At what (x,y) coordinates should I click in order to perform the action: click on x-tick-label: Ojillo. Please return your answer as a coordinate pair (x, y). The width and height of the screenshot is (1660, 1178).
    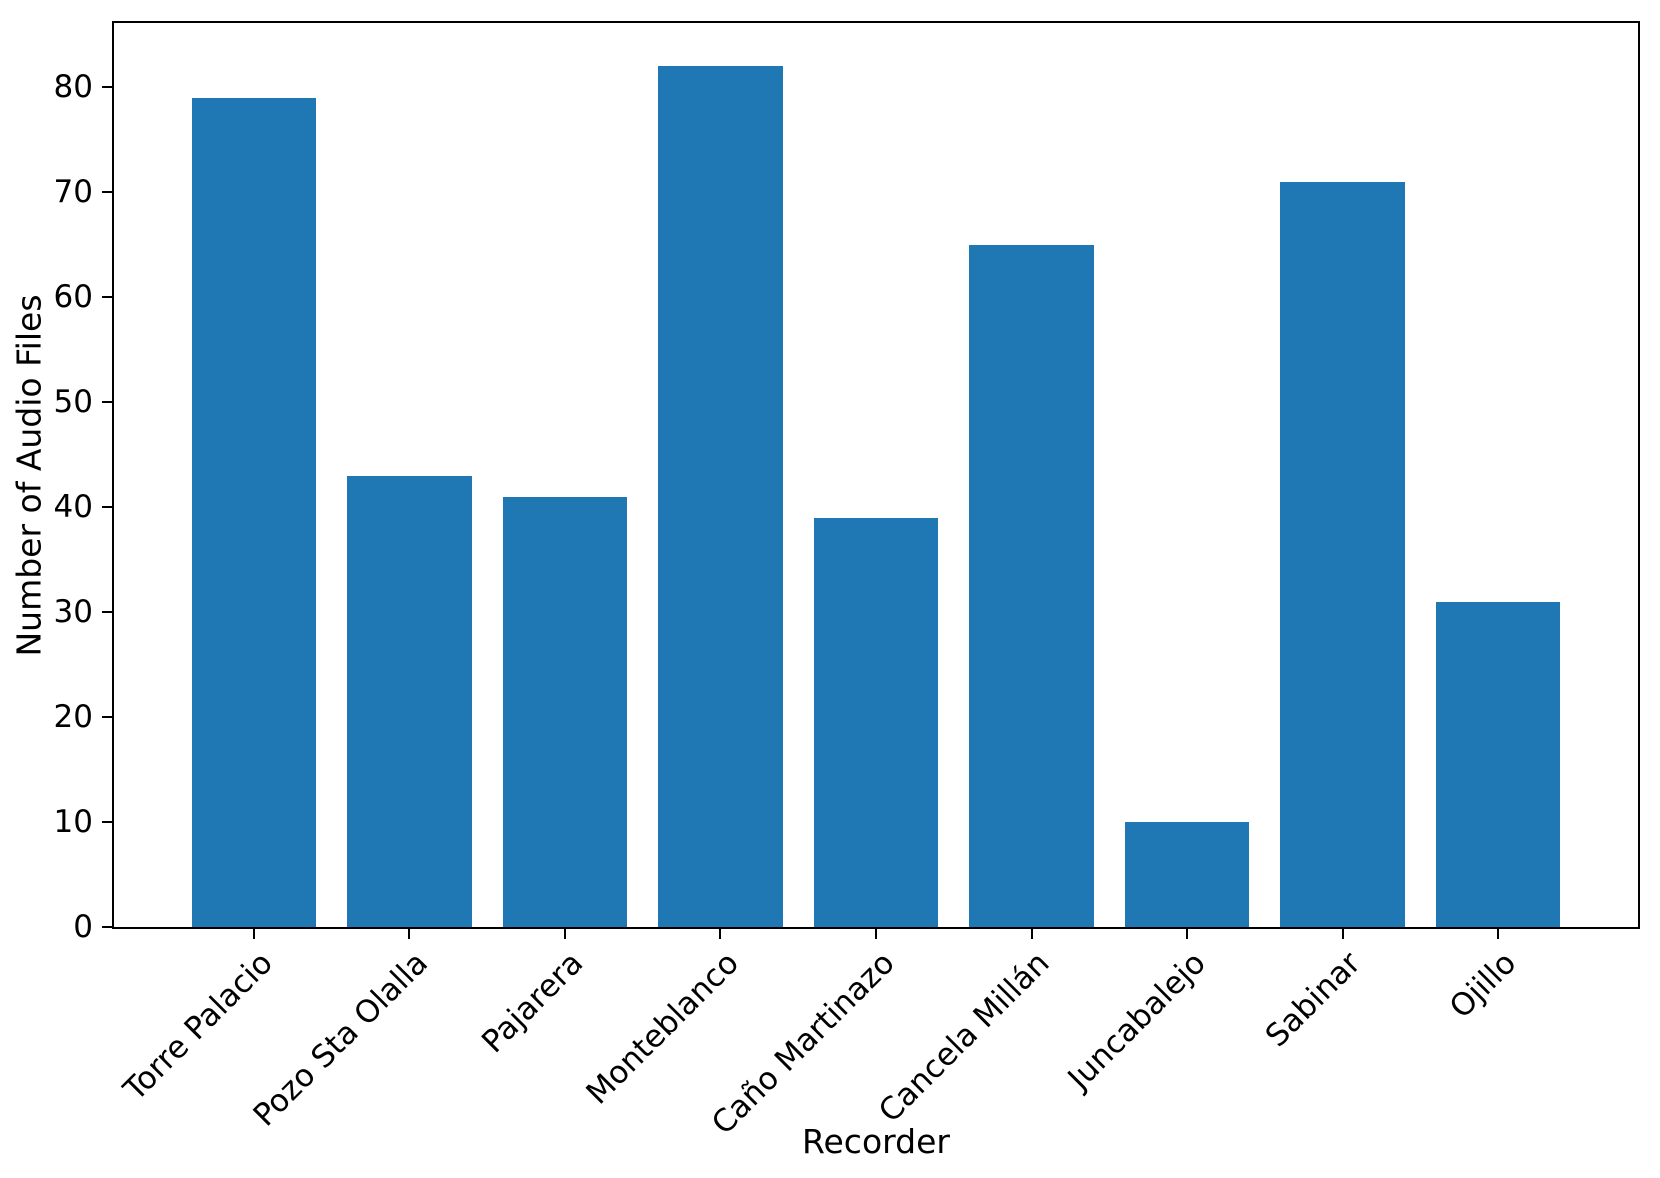
    Looking at the image, I should click on (1483, 985).